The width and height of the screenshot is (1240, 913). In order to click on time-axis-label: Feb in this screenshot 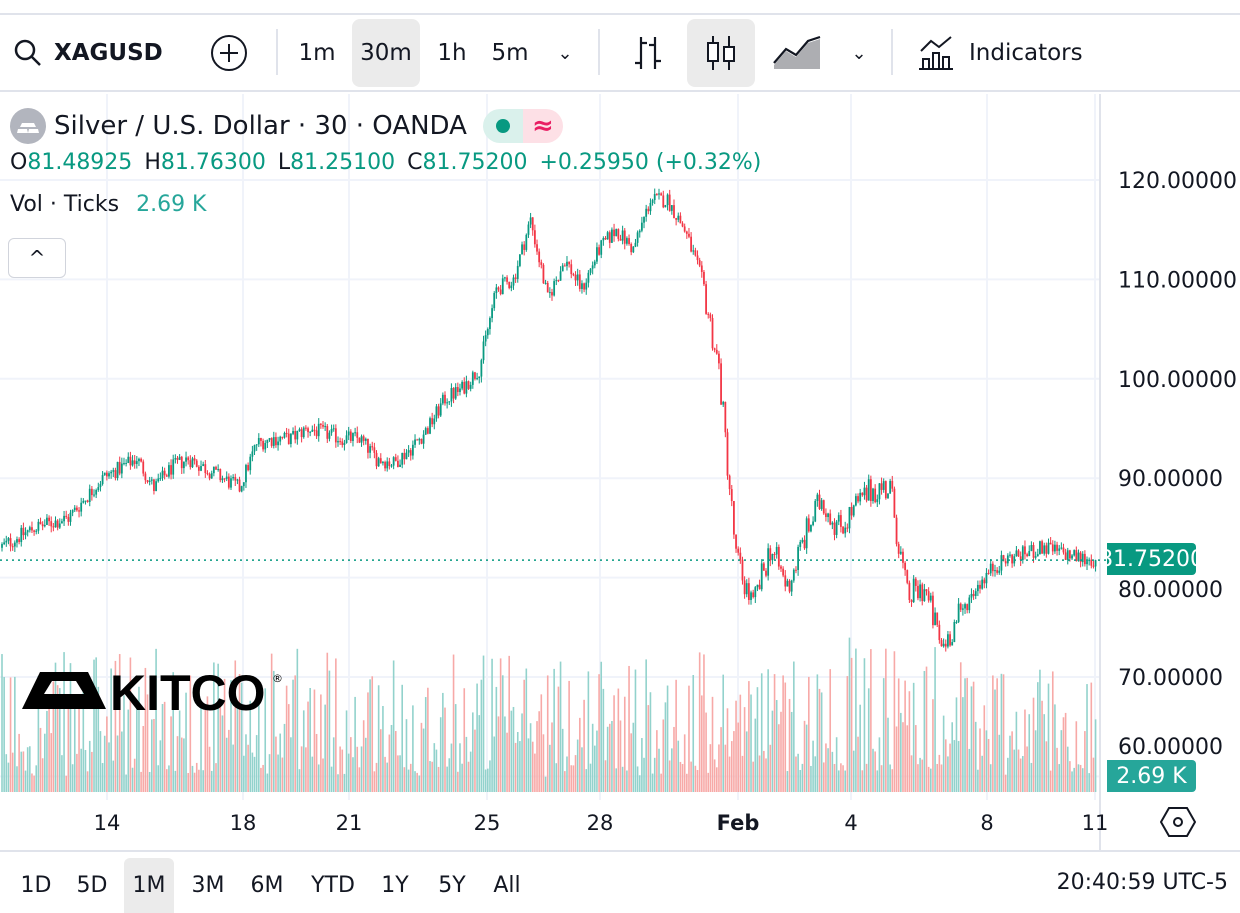, I will do `click(738, 823)`.